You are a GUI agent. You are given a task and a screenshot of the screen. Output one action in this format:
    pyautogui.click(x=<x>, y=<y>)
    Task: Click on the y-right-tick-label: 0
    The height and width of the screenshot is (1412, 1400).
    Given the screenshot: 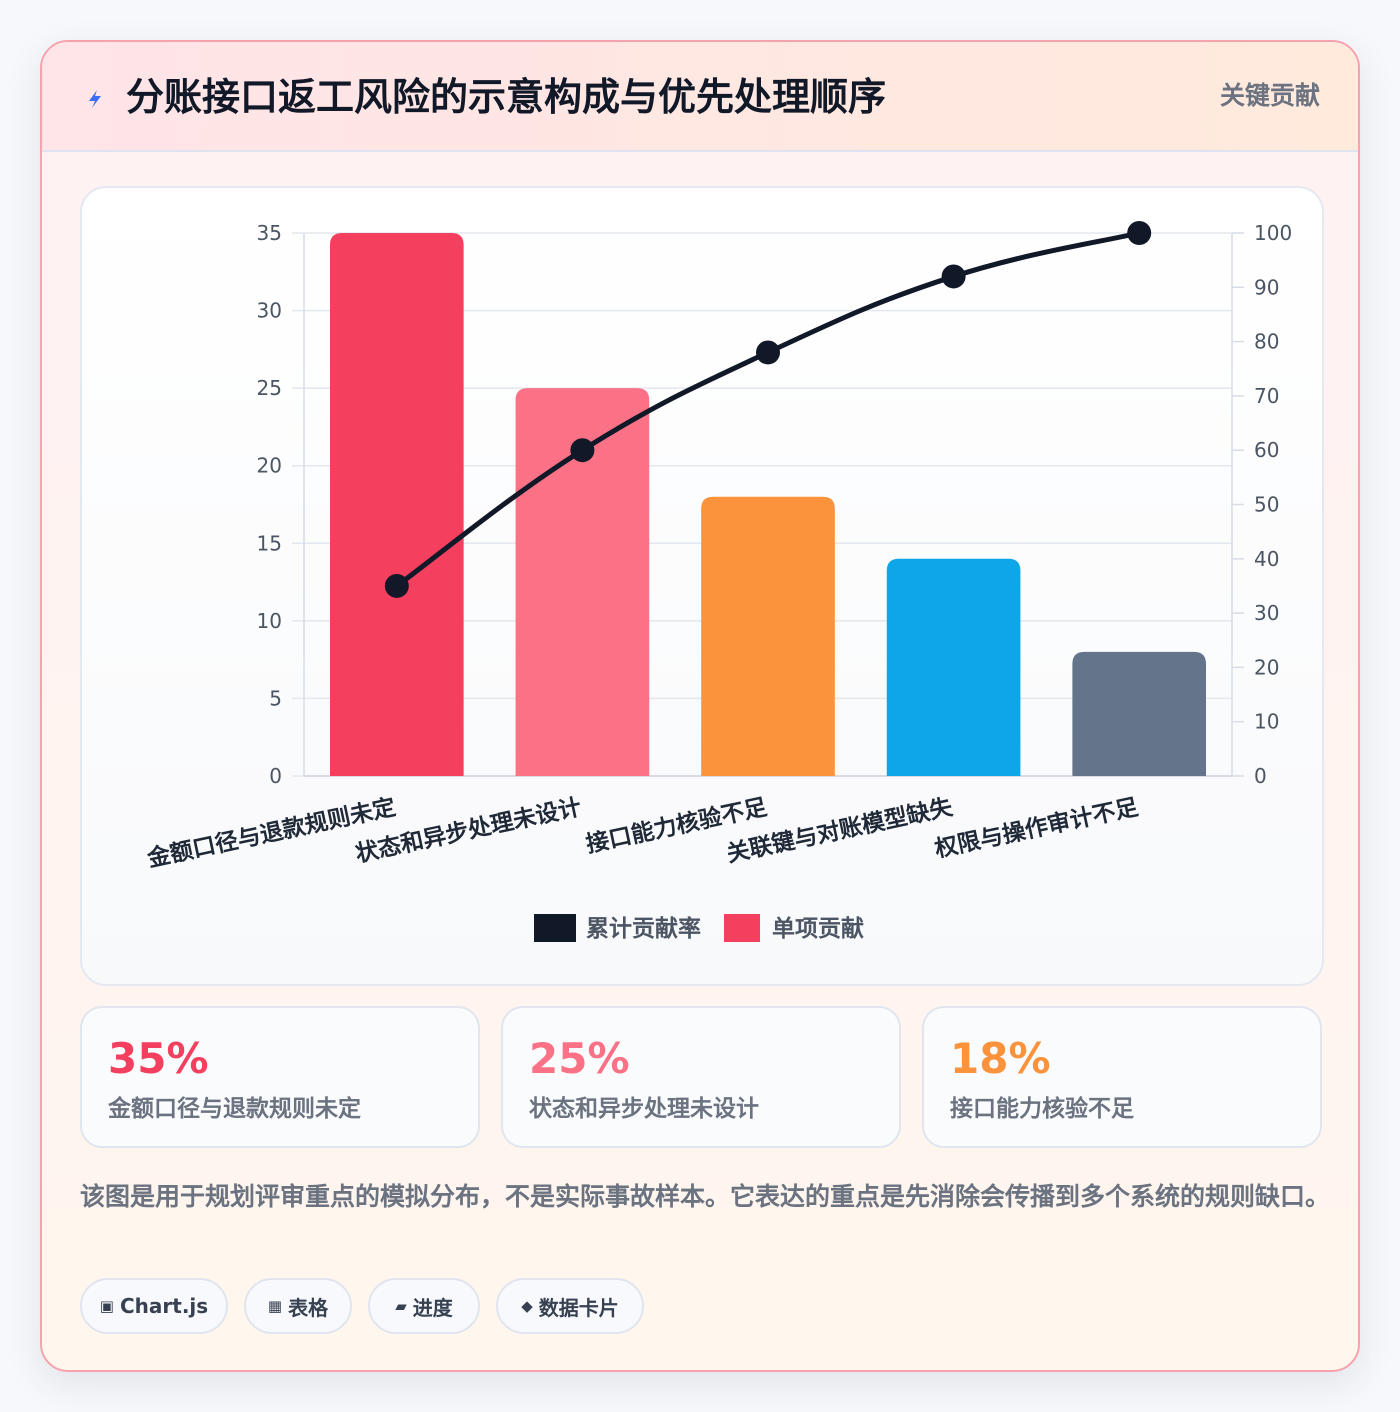 What is the action you would take?
    pyautogui.click(x=1260, y=776)
    